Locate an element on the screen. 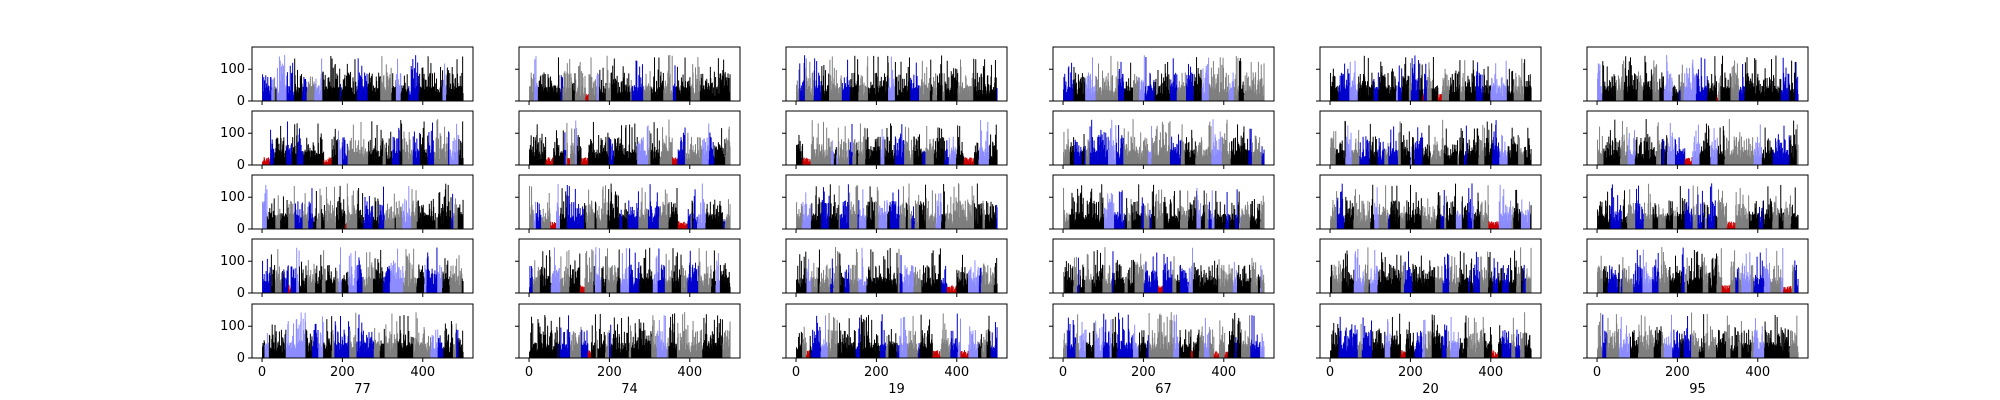 The width and height of the screenshot is (2000, 400). bar-series is located at coordinates (630, 270).